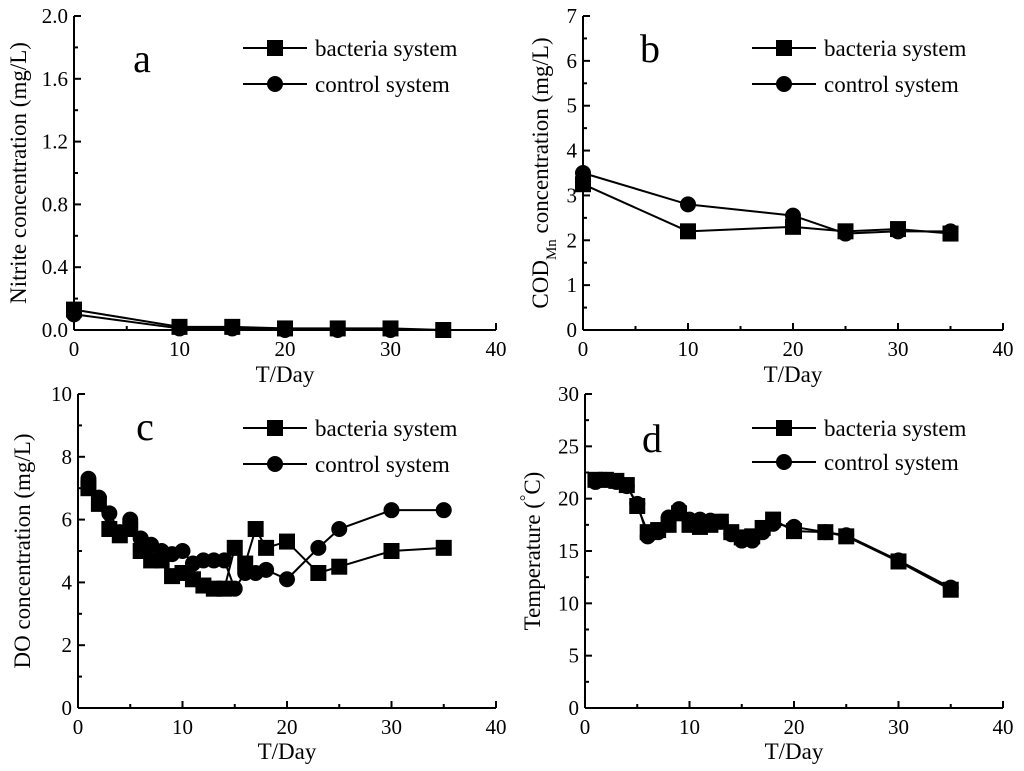 This screenshot has height=771, width=1024. Describe the element at coordinates (531, 551) in the screenshot. I see `y-axis-label: Temperature (°C)` at that location.